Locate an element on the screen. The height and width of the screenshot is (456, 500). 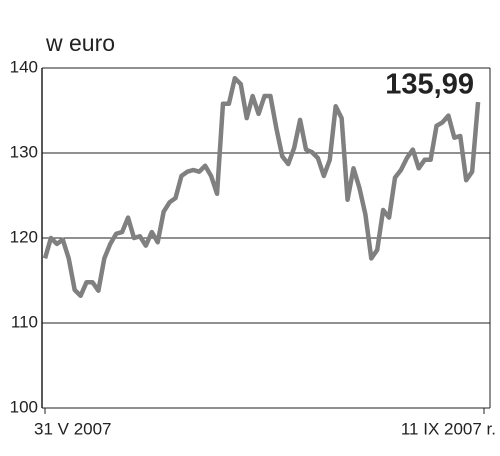
y-tick-label: 100 is located at coordinates (24, 406).